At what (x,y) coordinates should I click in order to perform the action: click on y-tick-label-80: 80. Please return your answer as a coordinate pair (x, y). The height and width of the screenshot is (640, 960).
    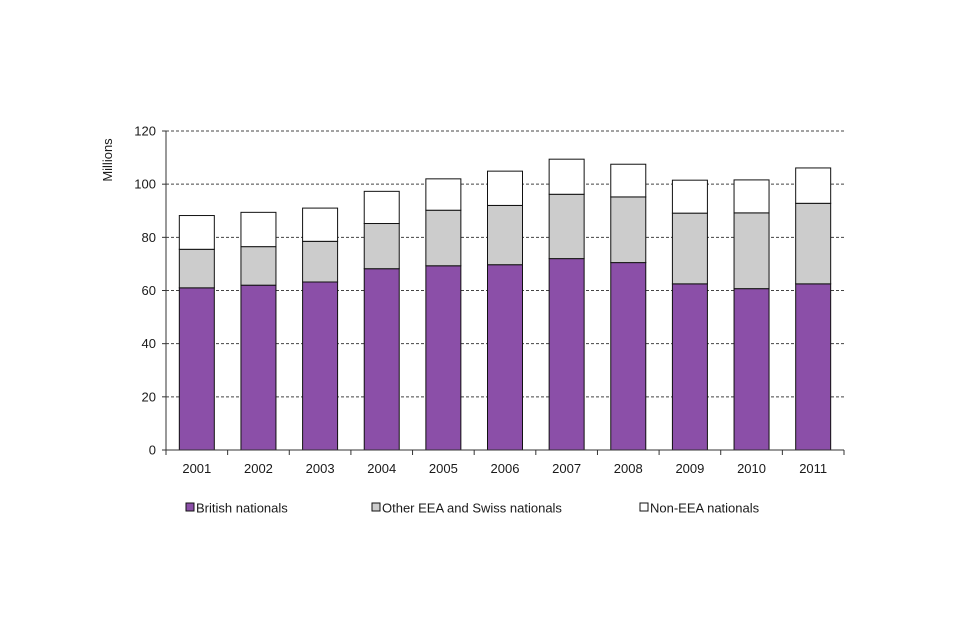
    Looking at the image, I should click on (149, 237).